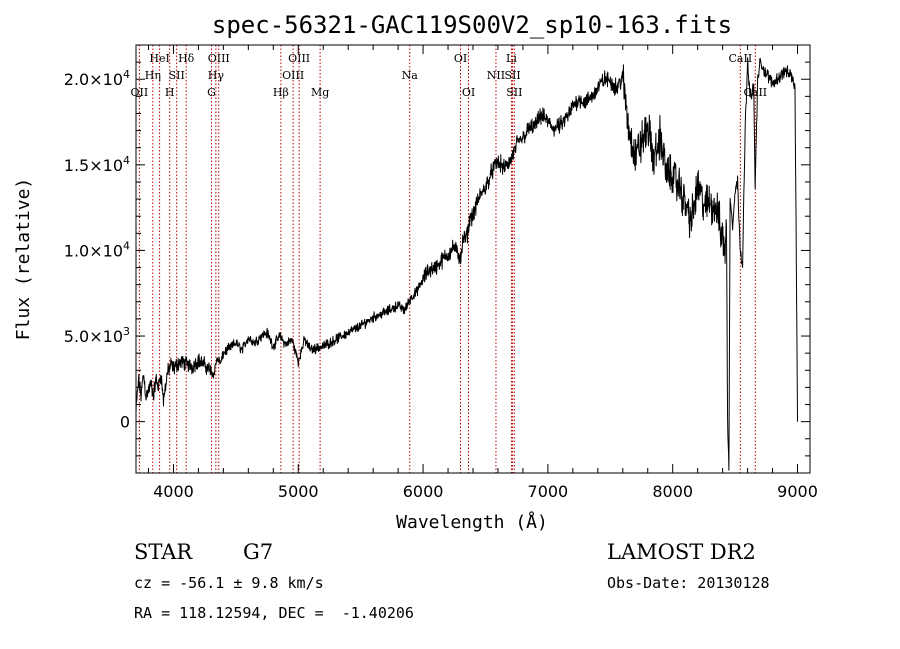 The width and height of the screenshot is (900, 649). What do you see at coordinates (548, 491) in the screenshot?
I see `x-tick-label: 7000` at bounding box center [548, 491].